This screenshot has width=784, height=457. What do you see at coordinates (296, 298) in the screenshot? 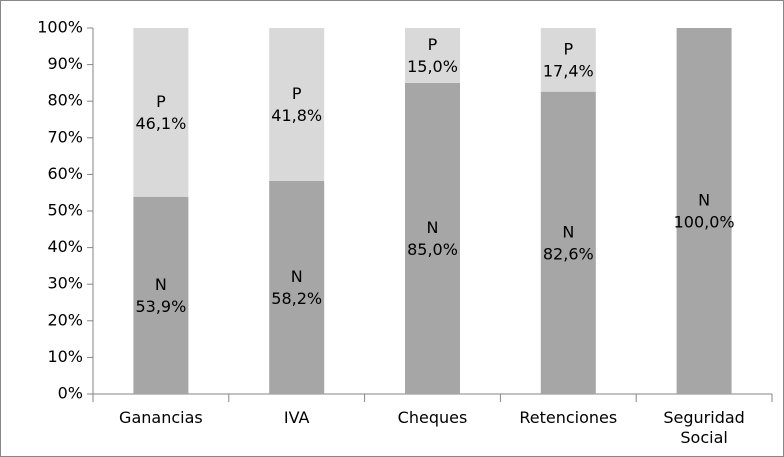
I see `data-label: 58,2%` at bounding box center [296, 298].